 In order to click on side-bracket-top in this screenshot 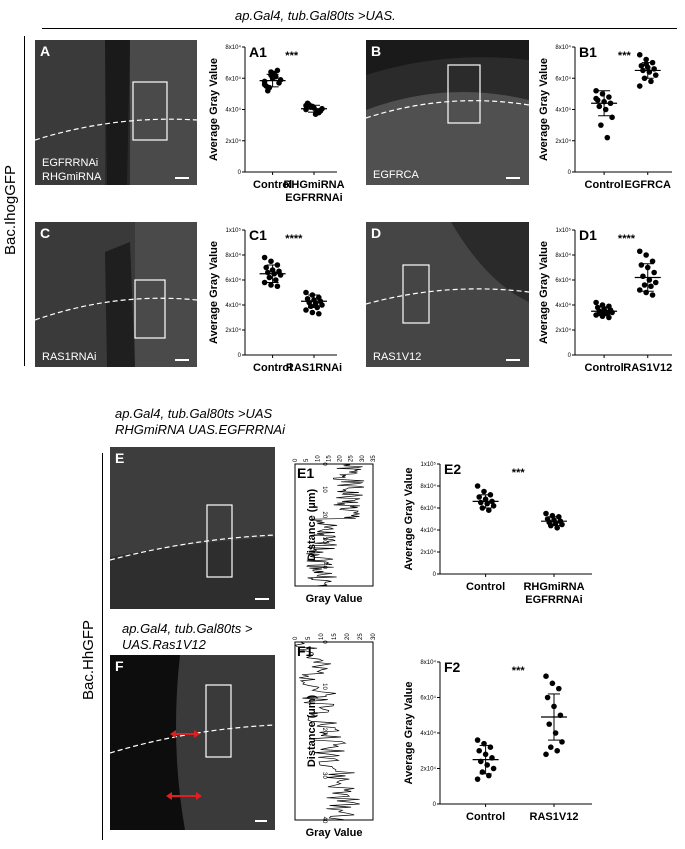, I will do `click(24, 201)`.